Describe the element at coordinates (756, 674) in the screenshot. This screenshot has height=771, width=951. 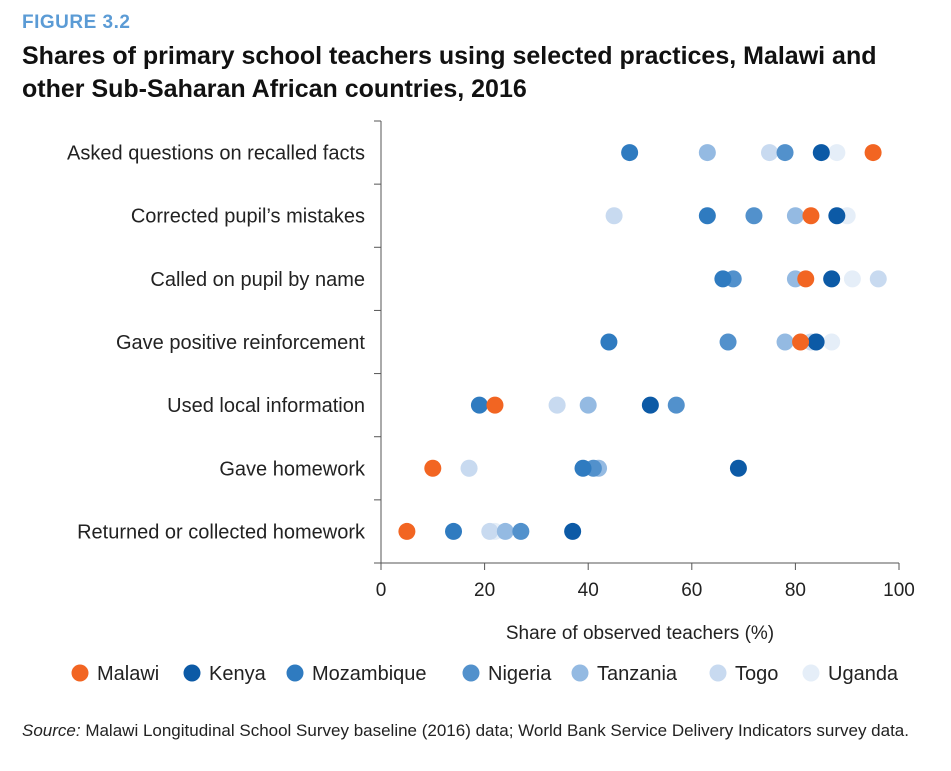
I see `legend-label-togo: Togo` at that location.